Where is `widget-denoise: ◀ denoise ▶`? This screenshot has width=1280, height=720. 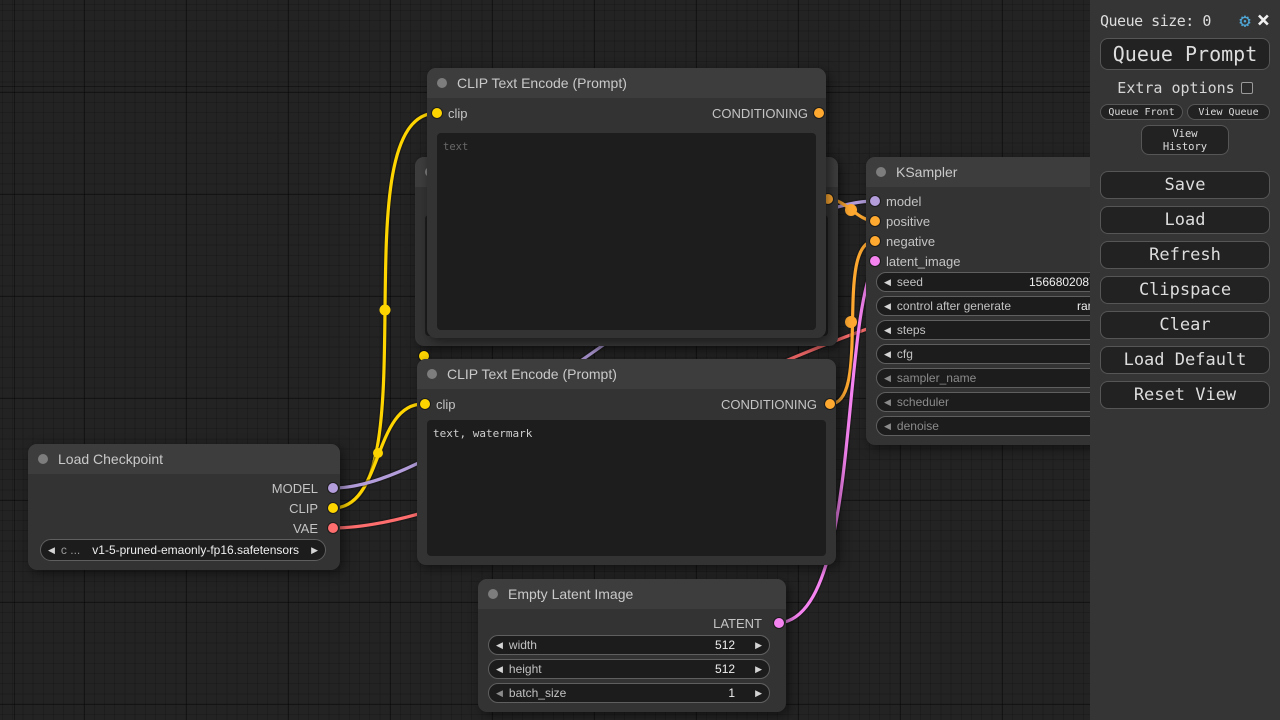 widget-denoise: ◀ denoise ▶ is located at coordinates (983, 426).